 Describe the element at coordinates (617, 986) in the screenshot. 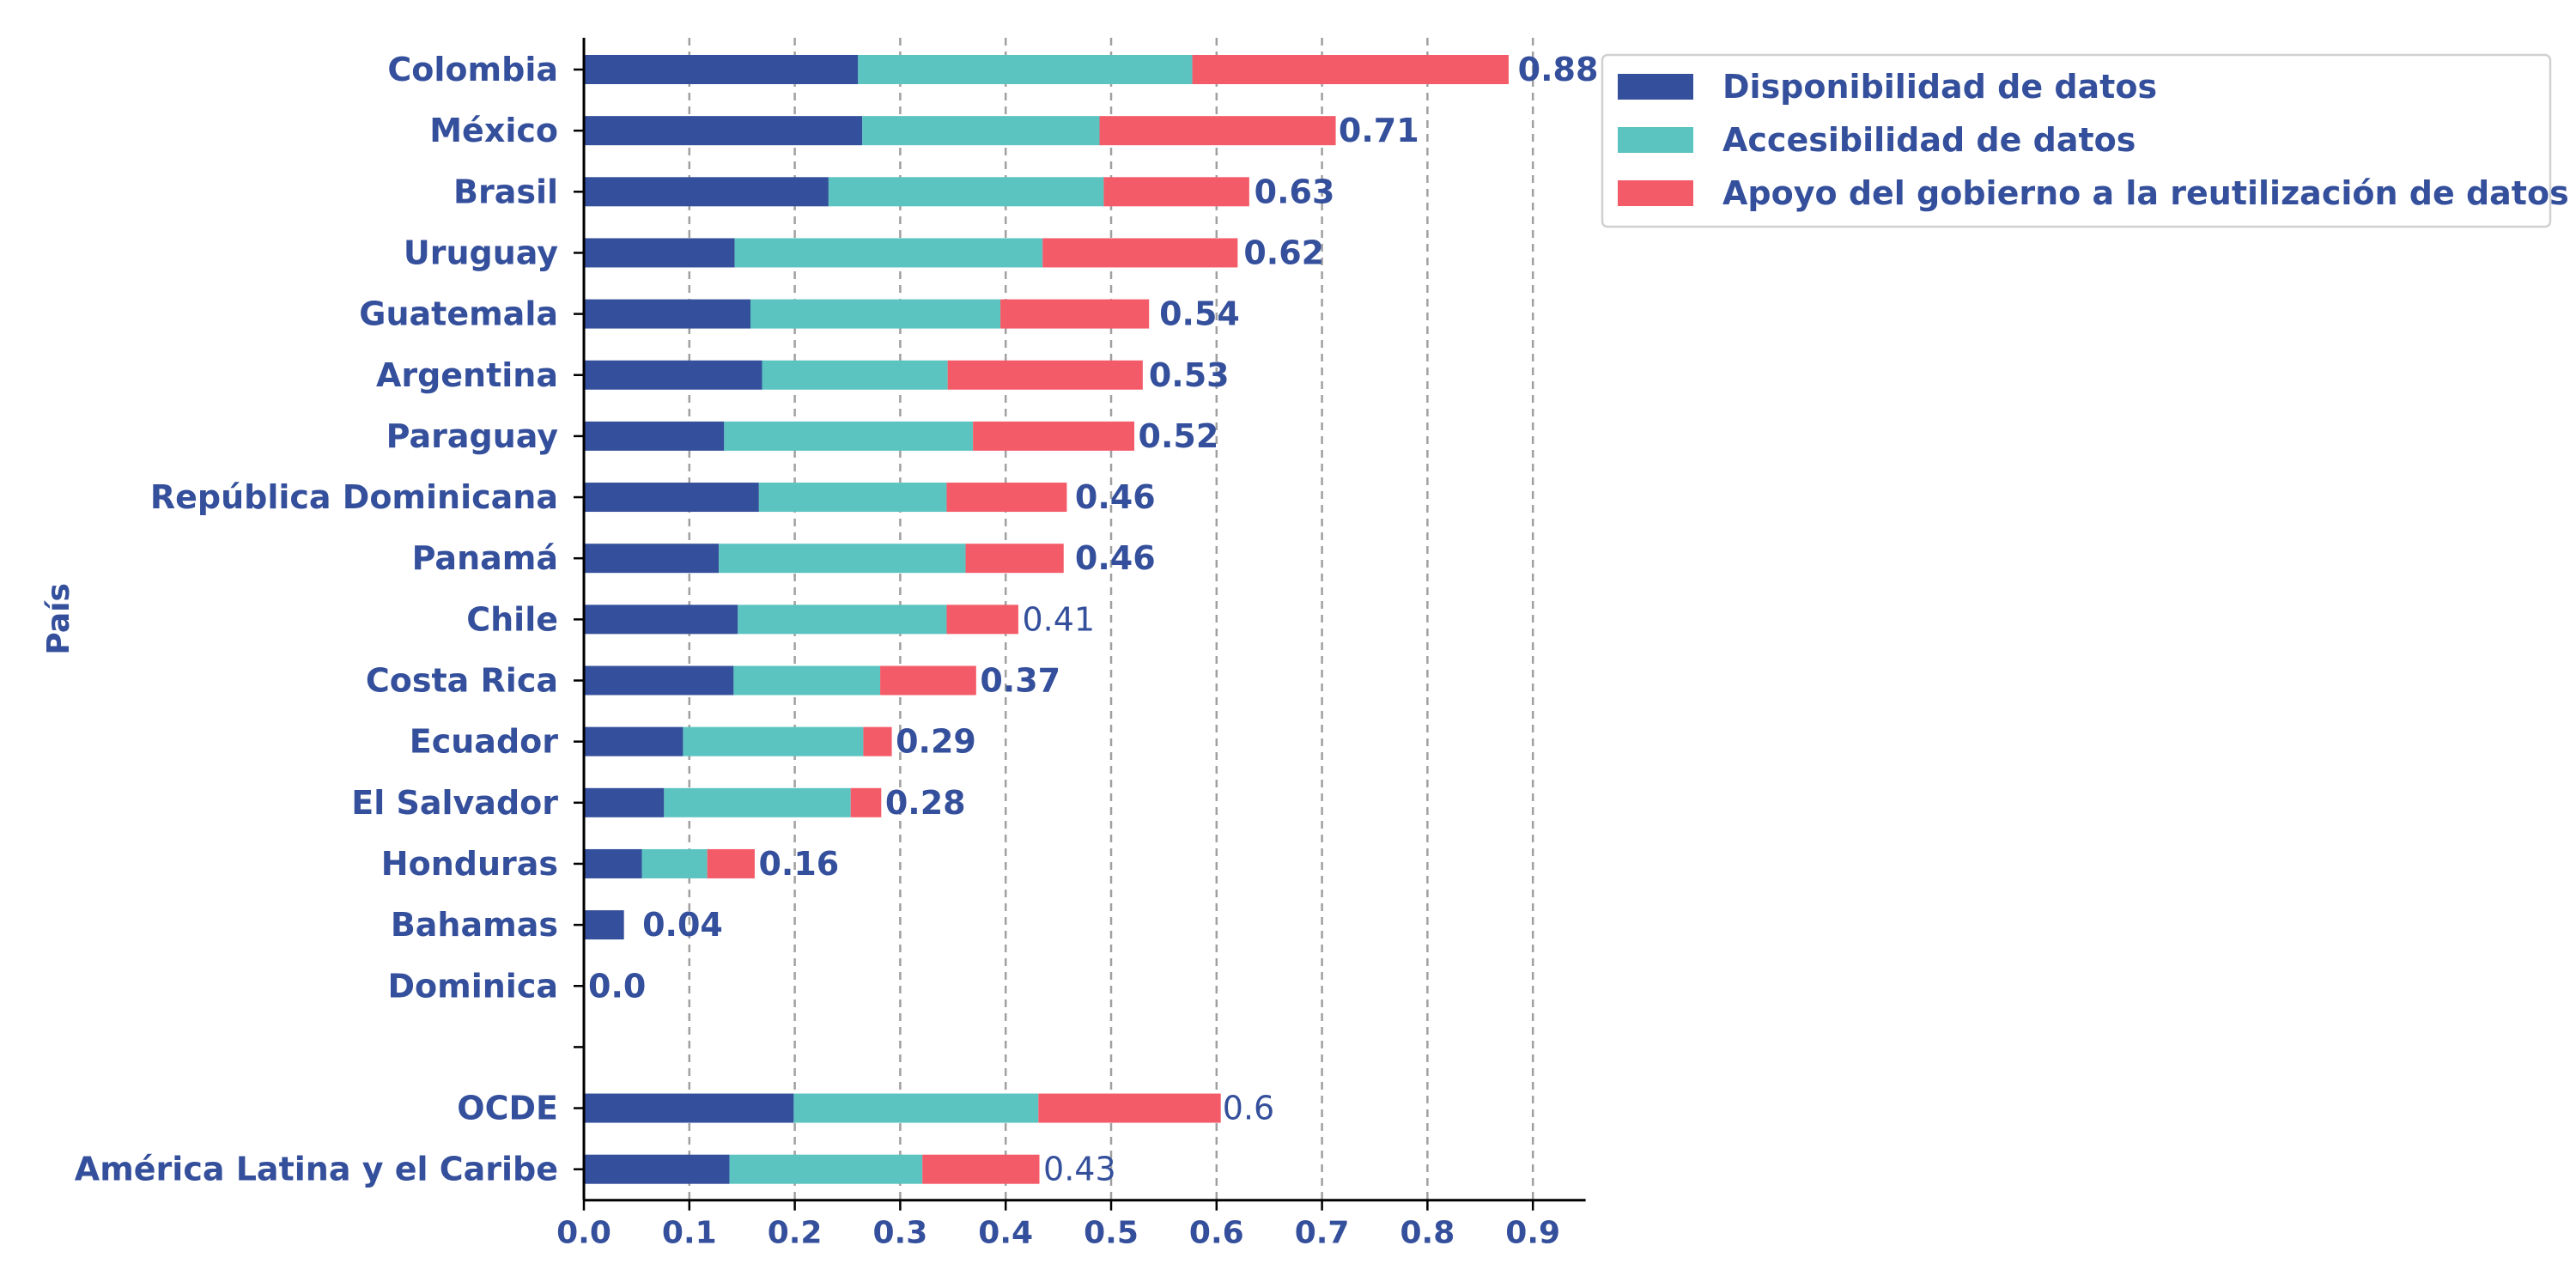

I see `total-value-label: 0.0` at that location.